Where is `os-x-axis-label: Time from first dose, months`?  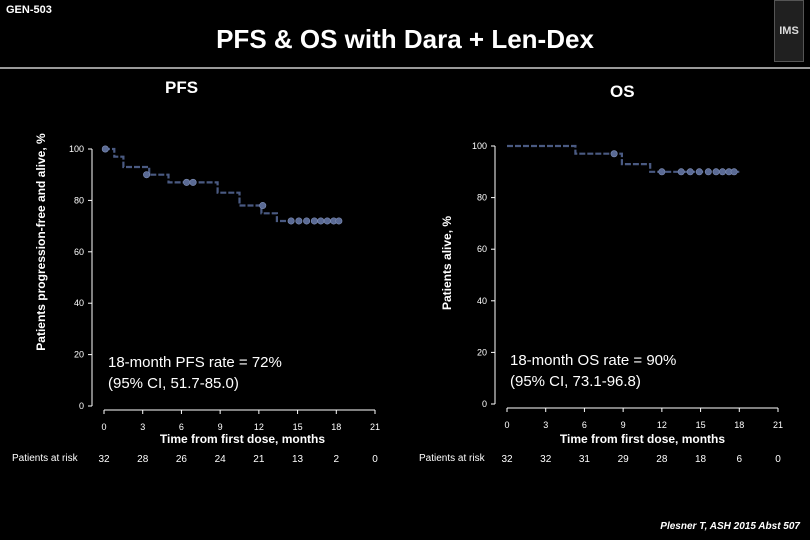
os-x-axis-label: Time from first dose, months is located at coordinates (642, 439).